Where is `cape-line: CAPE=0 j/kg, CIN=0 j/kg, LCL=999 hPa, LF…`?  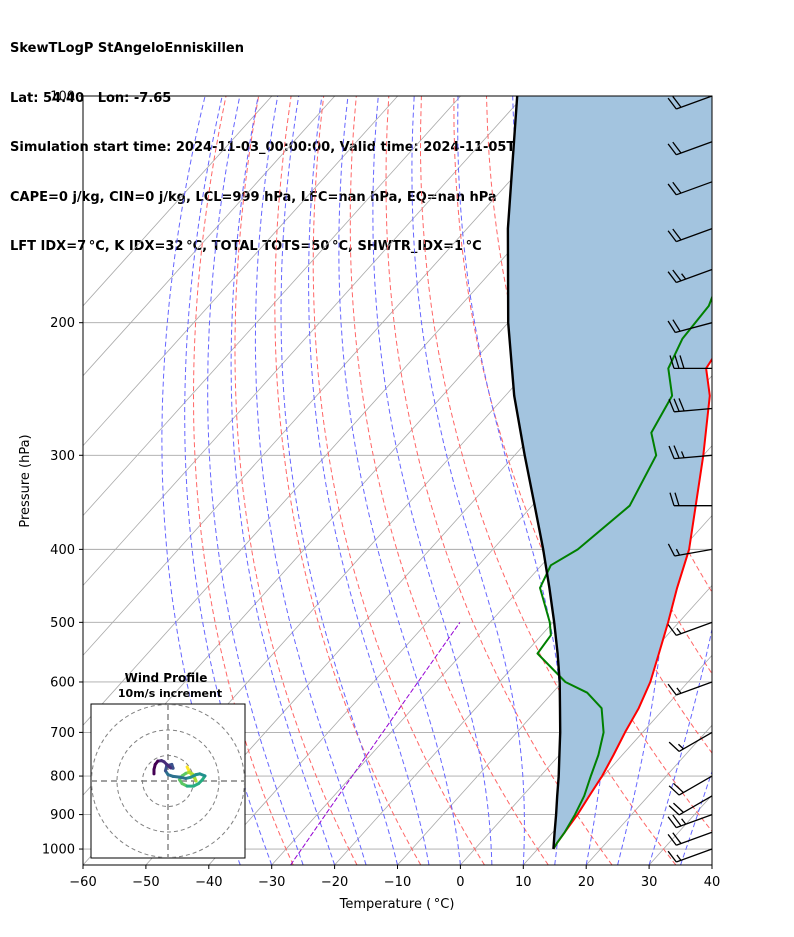 cape-line: CAPE=0 j/kg, CIN=0 j/kg, LCL=999 hPa, LF… is located at coordinates (253, 197).